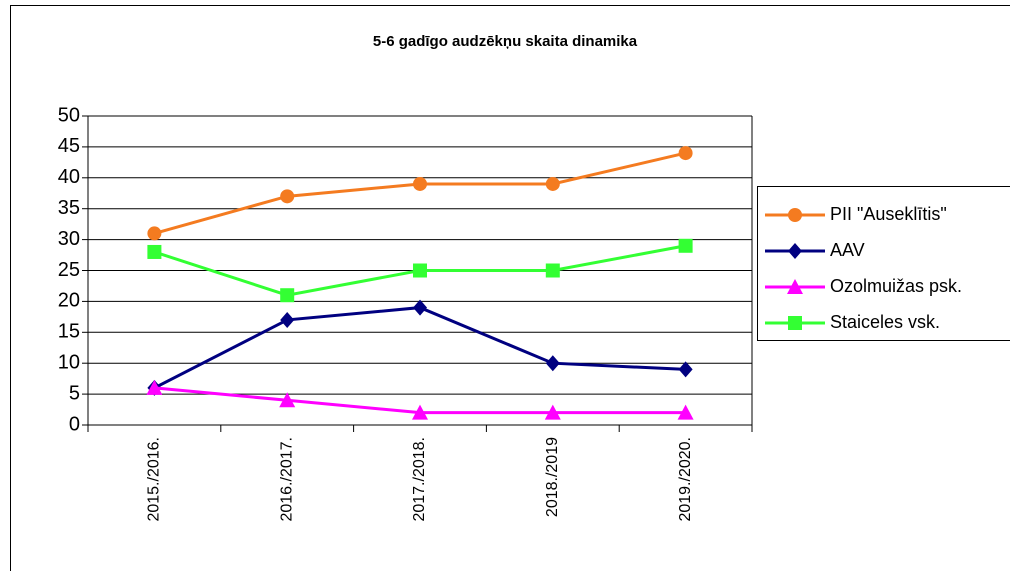  What do you see at coordinates (69, 115) in the screenshot?
I see `y-tick-label: 50` at bounding box center [69, 115].